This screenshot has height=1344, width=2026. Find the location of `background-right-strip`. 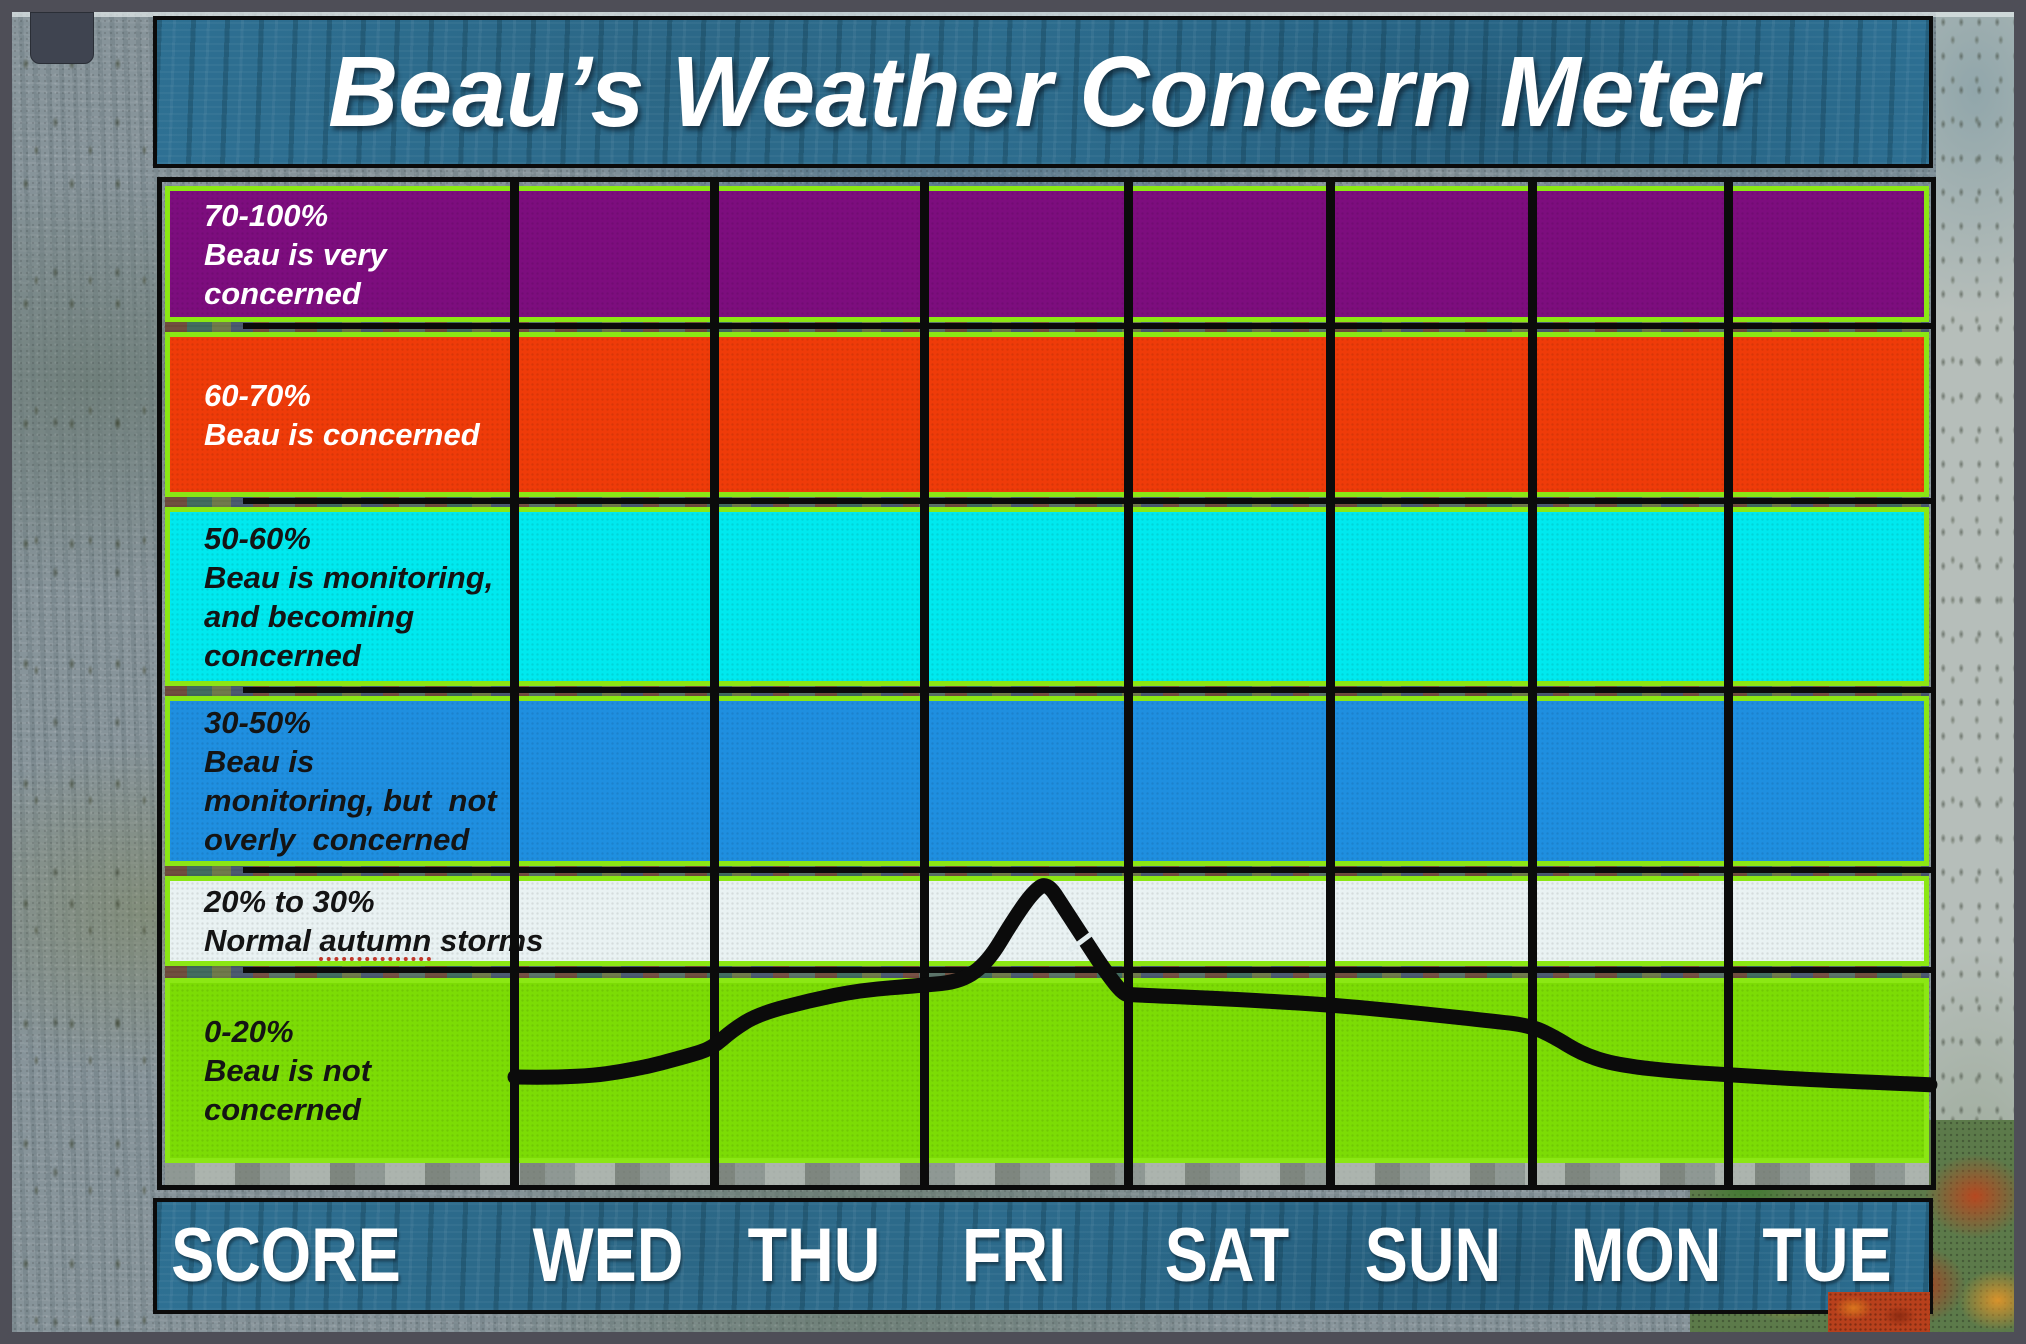

background-right-strip is located at coordinates (1975, 672).